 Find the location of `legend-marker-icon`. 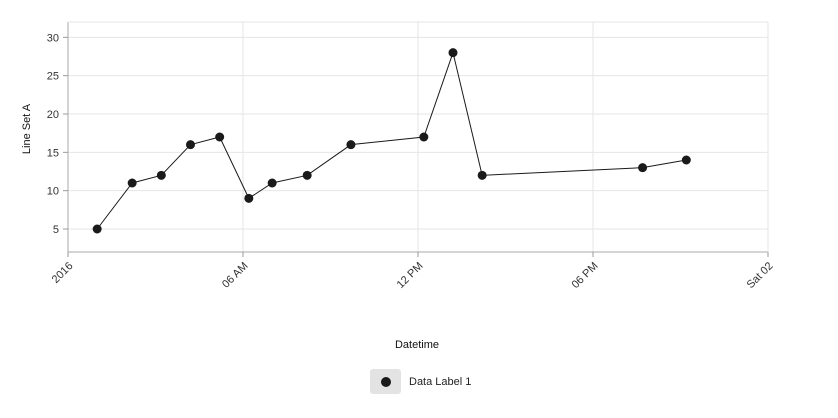

legend-marker-icon is located at coordinates (385, 381).